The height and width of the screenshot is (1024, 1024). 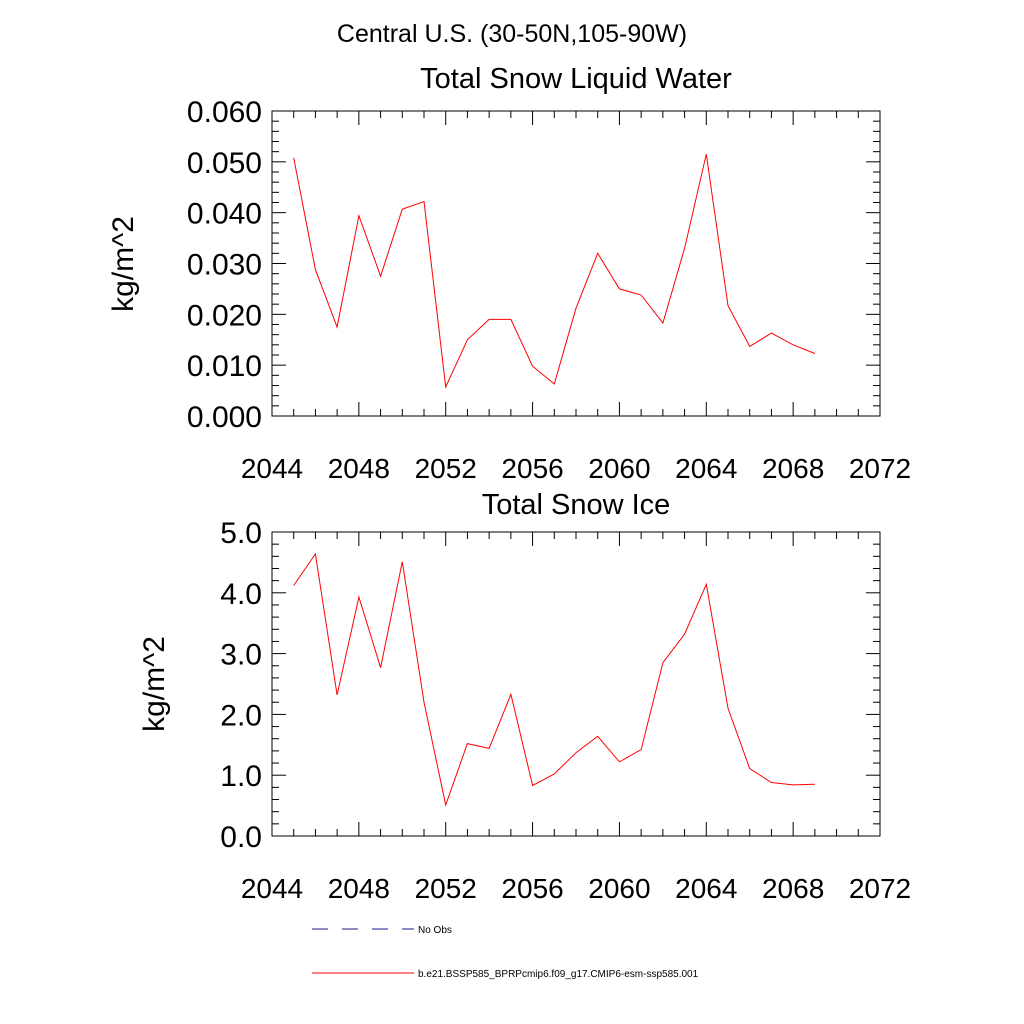 What do you see at coordinates (224, 112) in the screenshot?
I see `y-tick-label: 0.060` at bounding box center [224, 112].